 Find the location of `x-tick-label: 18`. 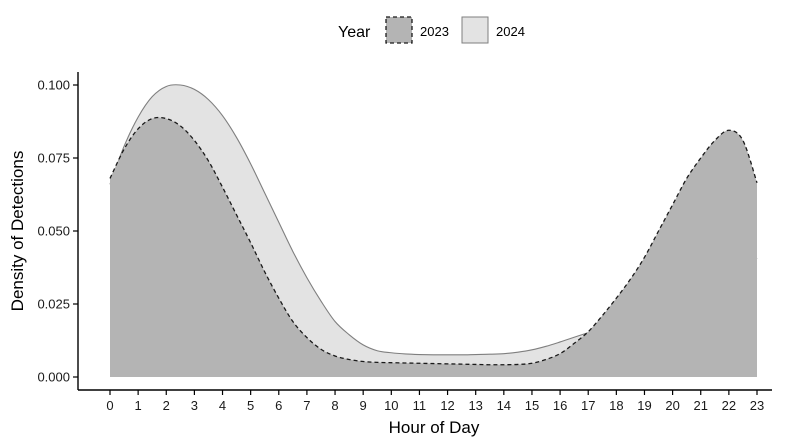

x-tick-label: 18 is located at coordinates (616, 405).